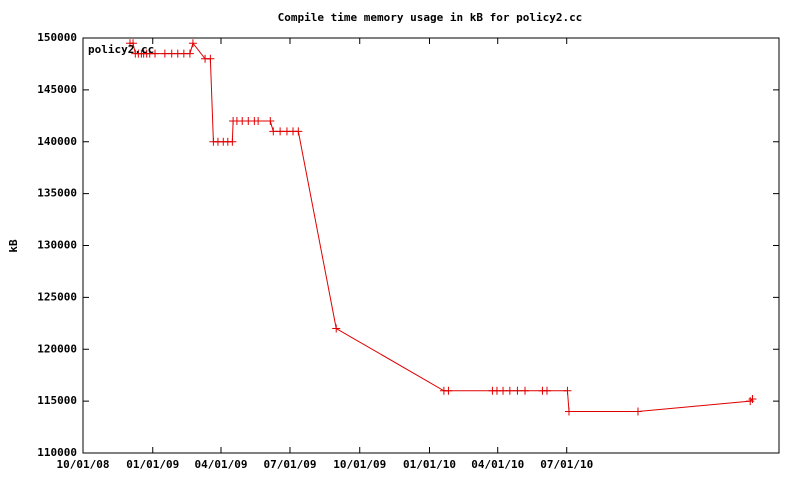 Image resolution: width=800 pixels, height=480 pixels. What do you see at coordinates (13, 246) in the screenshot?
I see `y-axis-label: kB` at bounding box center [13, 246].